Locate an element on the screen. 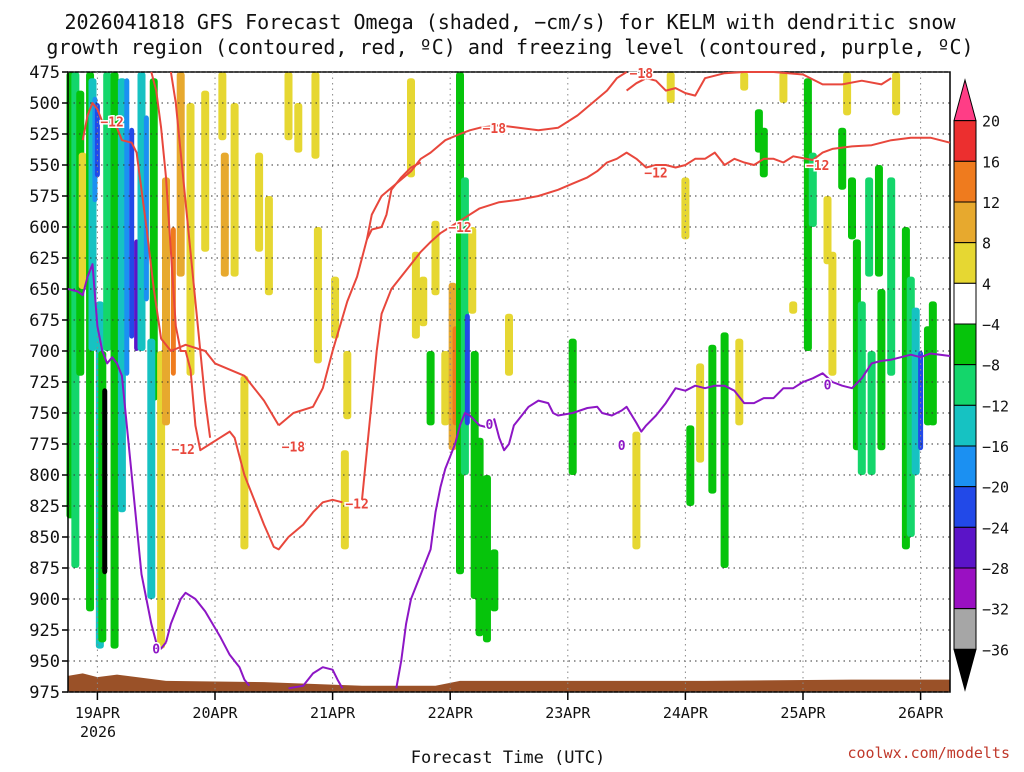 The width and height of the screenshot is (1024, 772). colorbar-label: −8 is located at coordinates (991, 366).